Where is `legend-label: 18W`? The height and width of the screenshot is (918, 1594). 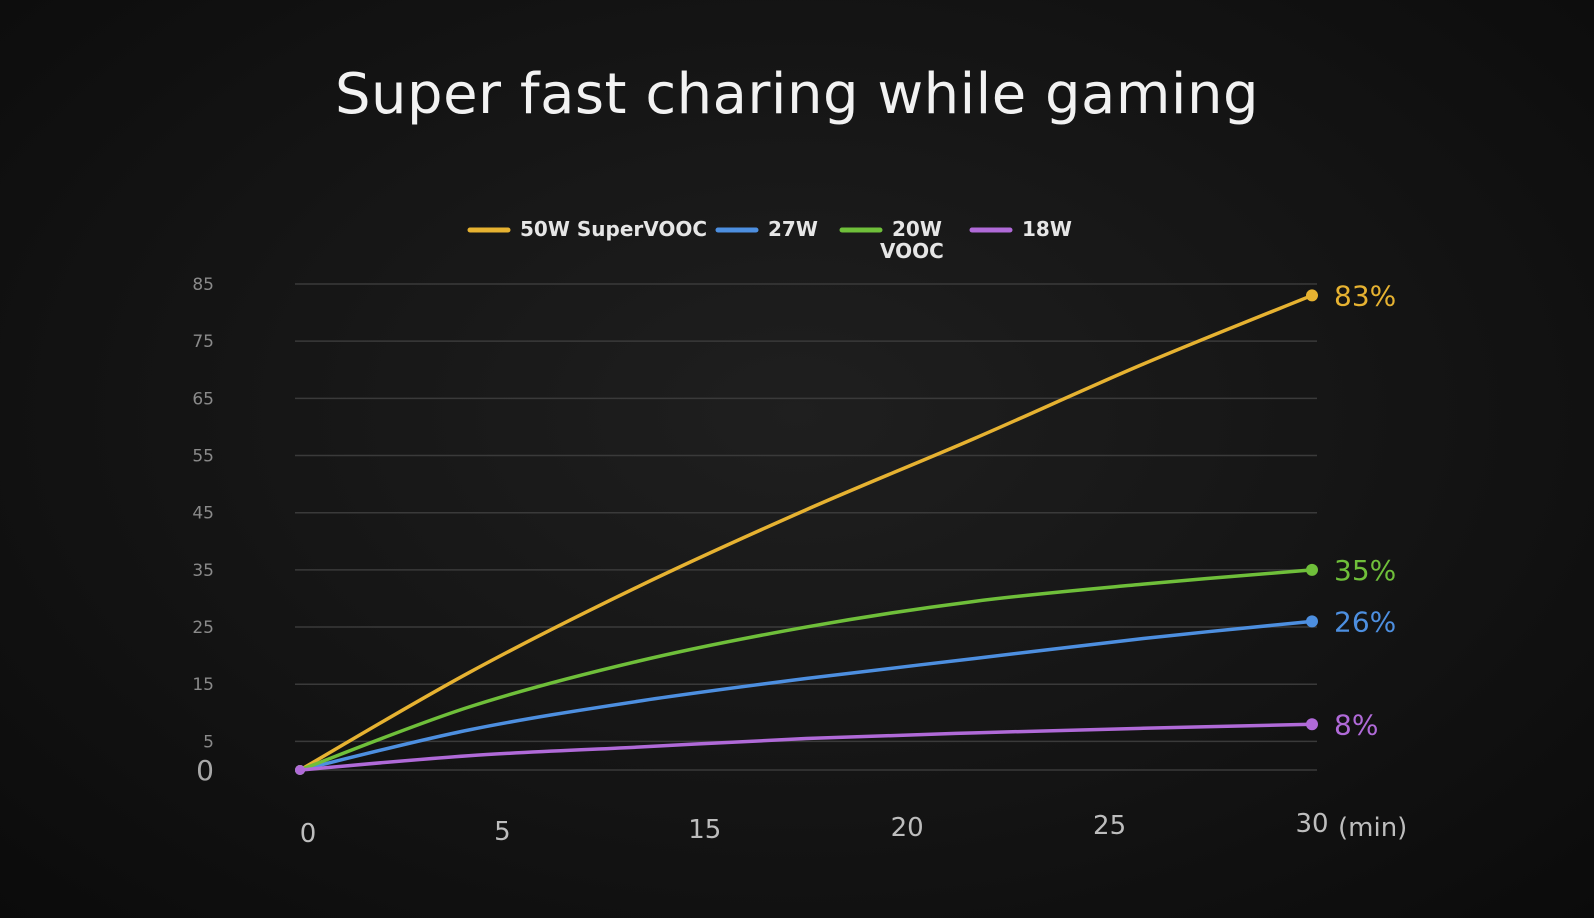 legend-label: 18W is located at coordinates (1047, 229).